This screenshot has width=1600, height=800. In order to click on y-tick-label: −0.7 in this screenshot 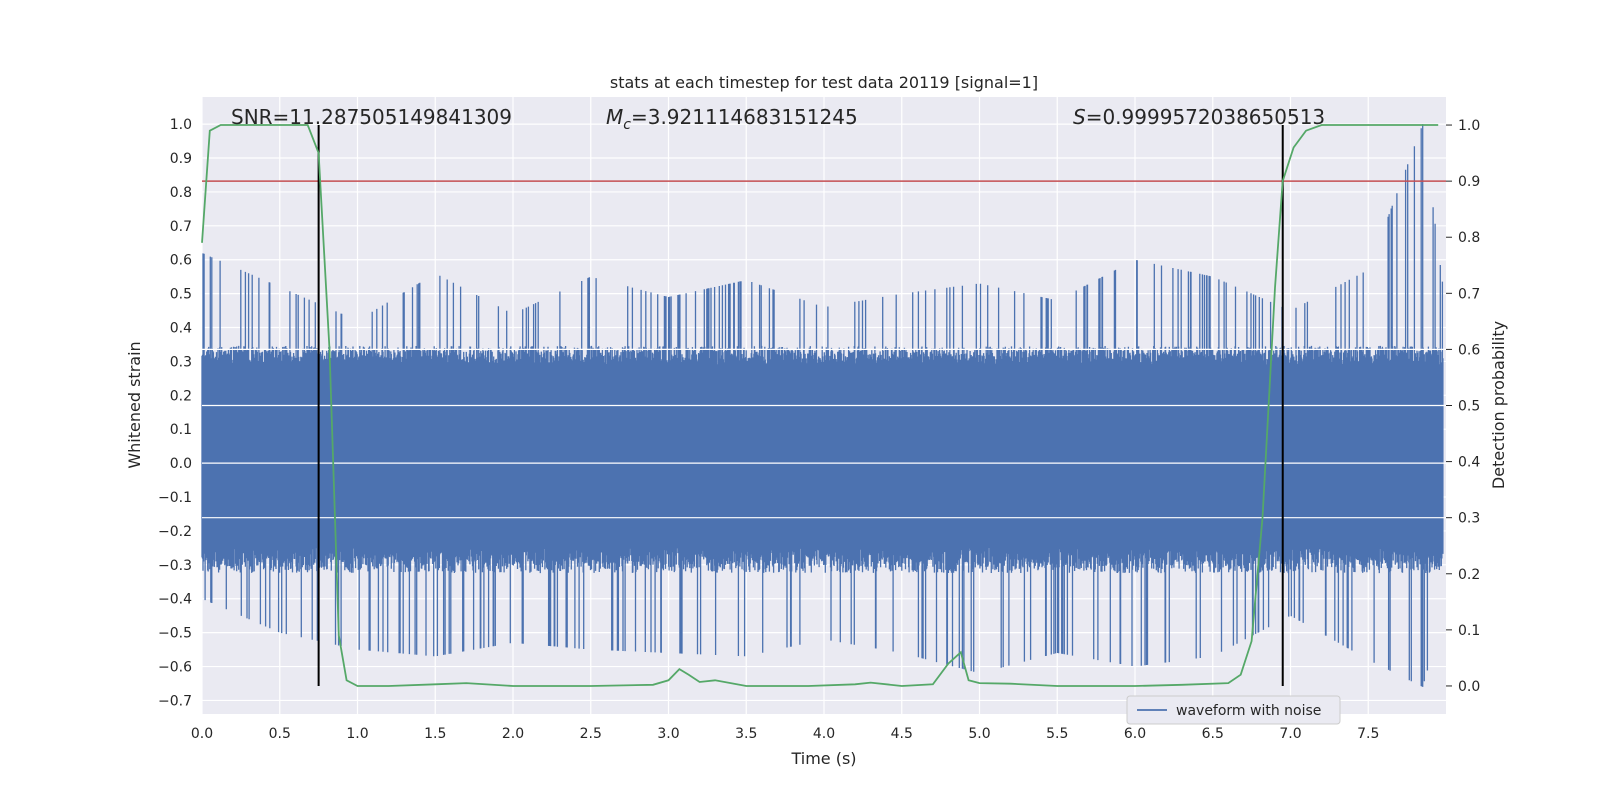, I will do `click(175, 701)`.